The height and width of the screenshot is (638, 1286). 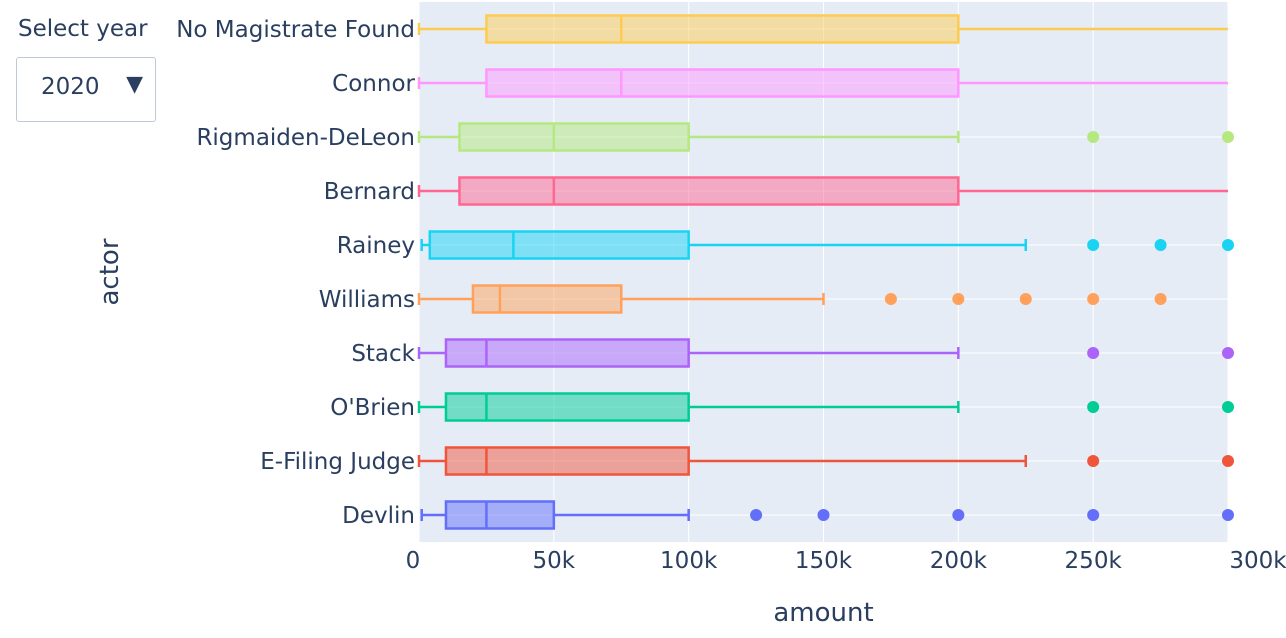 What do you see at coordinates (1257, 561) in the screenshot?
I see `x-tick-label: 300k` at bounding box center [1257, 561].